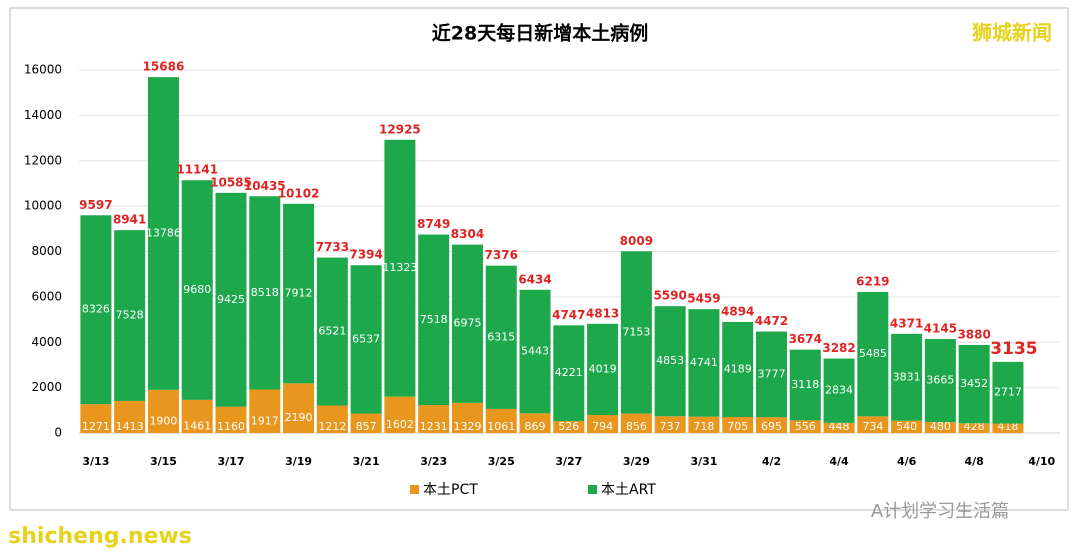 The image size is (1080, 557). What do you see at coordinates (43, 115) in the screenshot?
I see `y-tick-label: 14000` at bounding box center [43, 115].